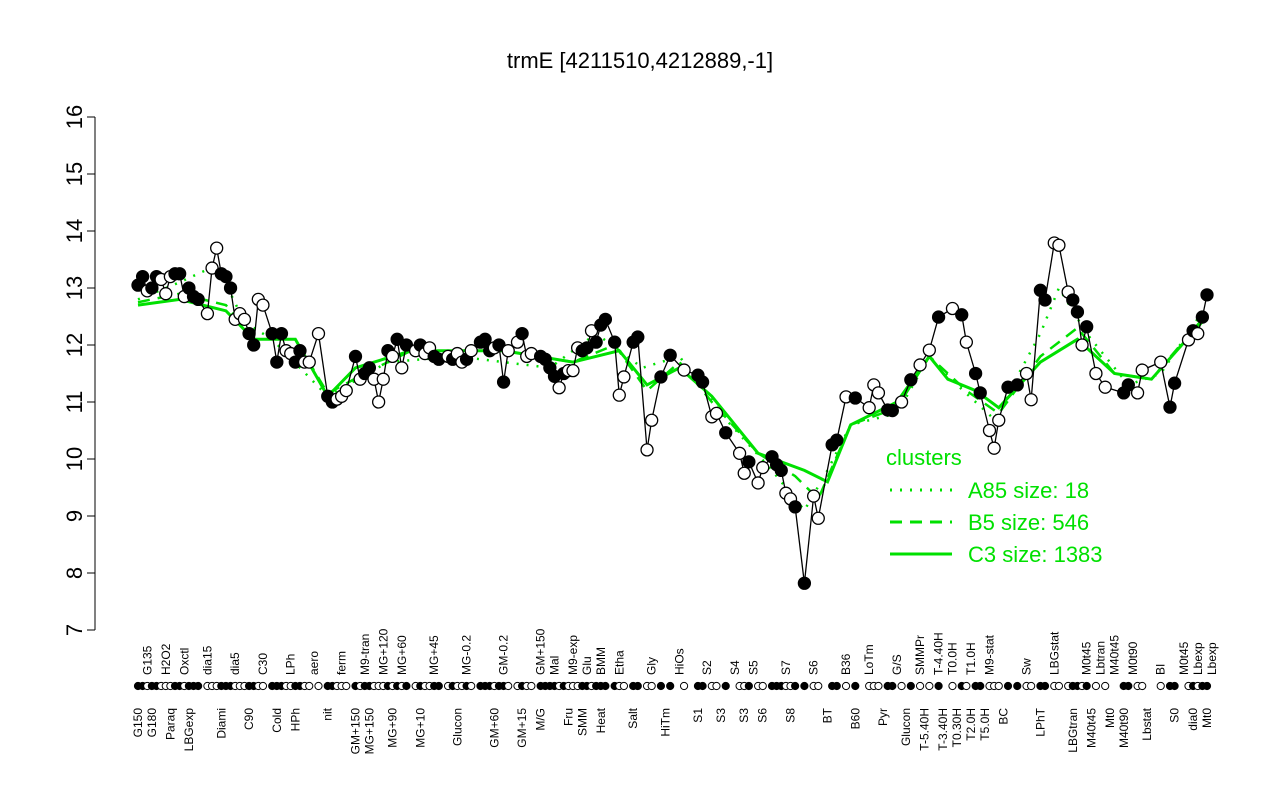  What do you see at coordinates (897, 664) in the screenshot?
I see `x-tick-label-top: G/S` at bounding box center [897, 664].